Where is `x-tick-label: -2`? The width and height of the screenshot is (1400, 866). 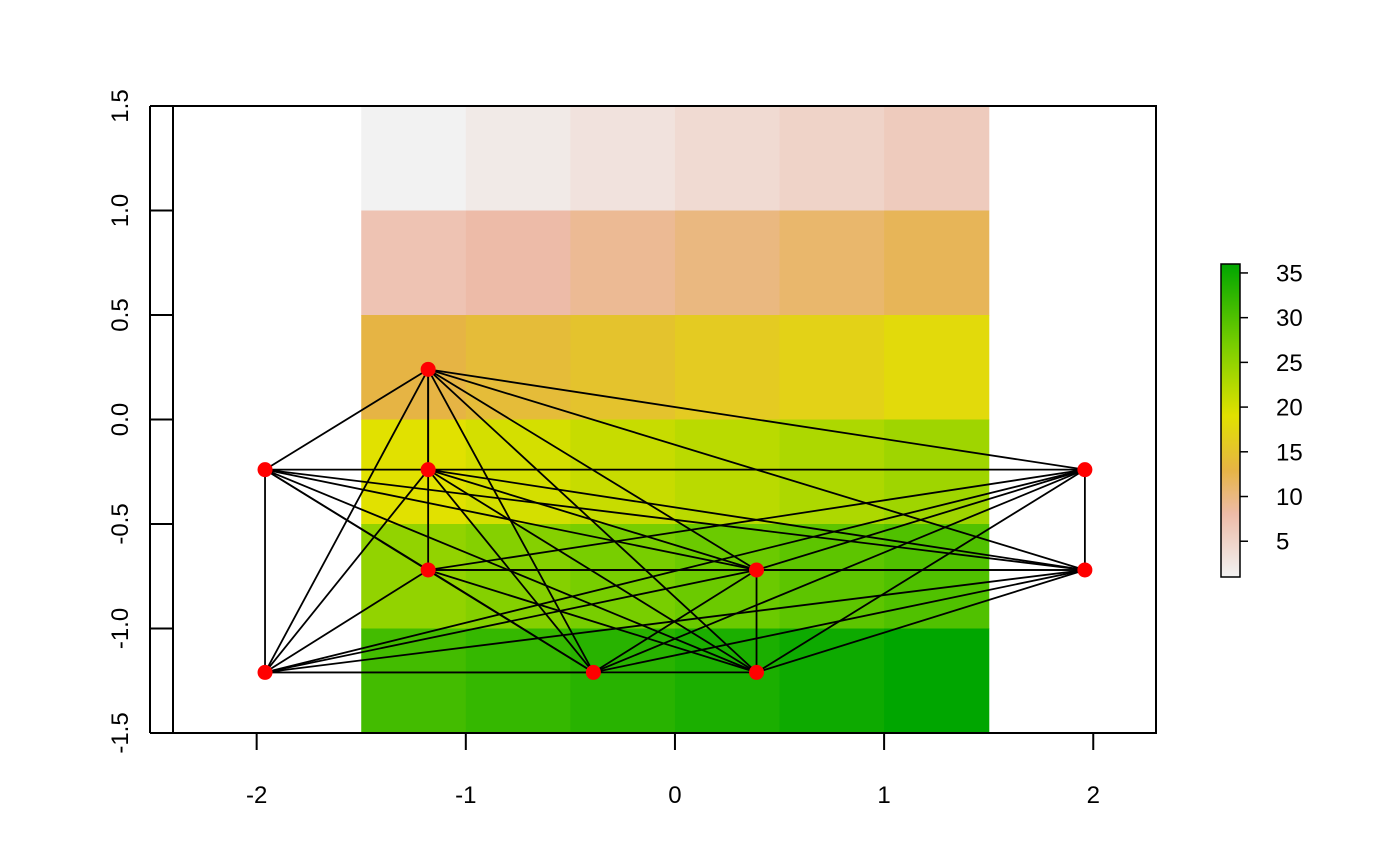 x-tick-label: -2 is located at coordinates (256, 795).